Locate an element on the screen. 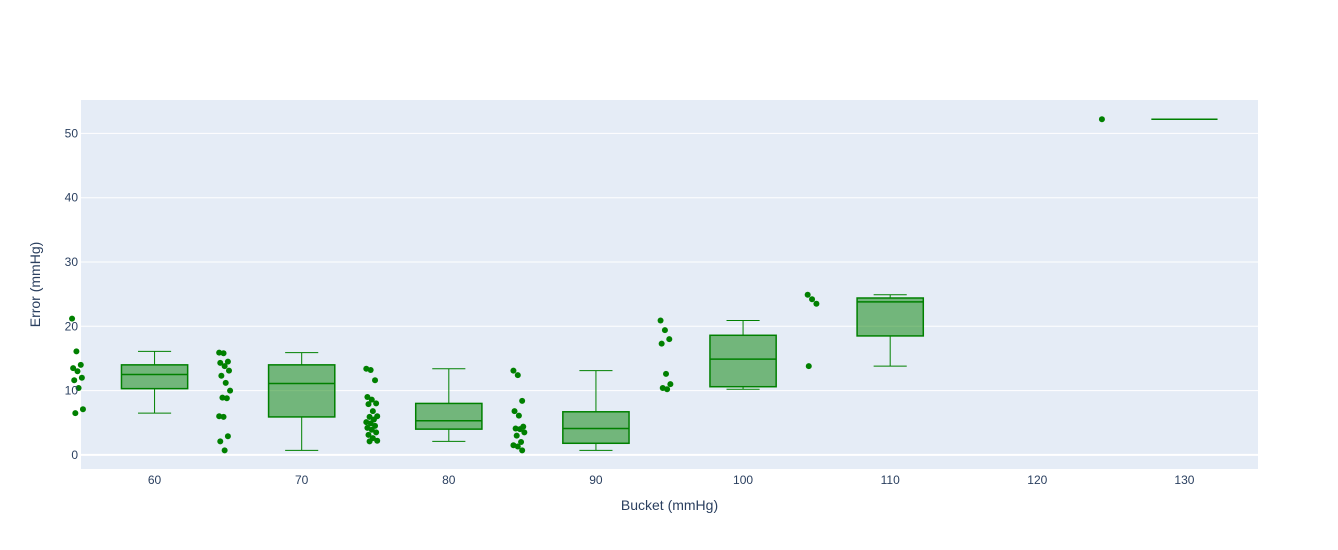  x-tick-label: 110 is located at coordinates (890, 480).